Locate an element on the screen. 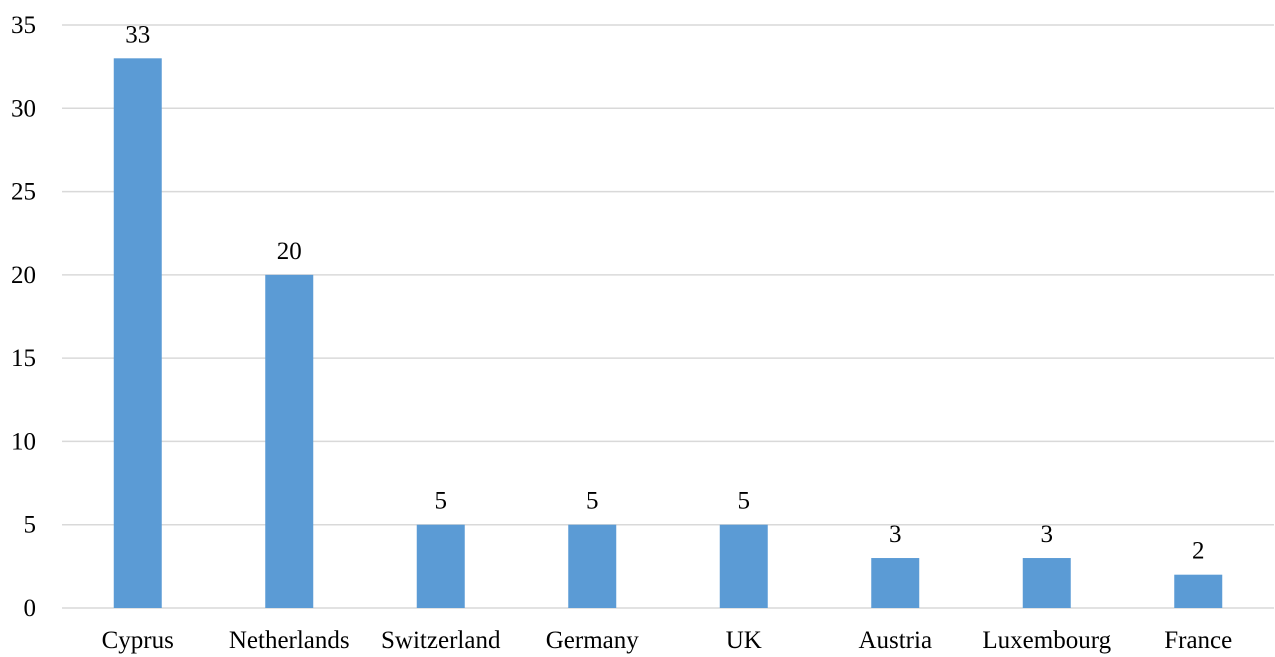 The height and width of the screenshot is (657, 1275). y-tick-label: 20 is located at coordinates (23, 275).